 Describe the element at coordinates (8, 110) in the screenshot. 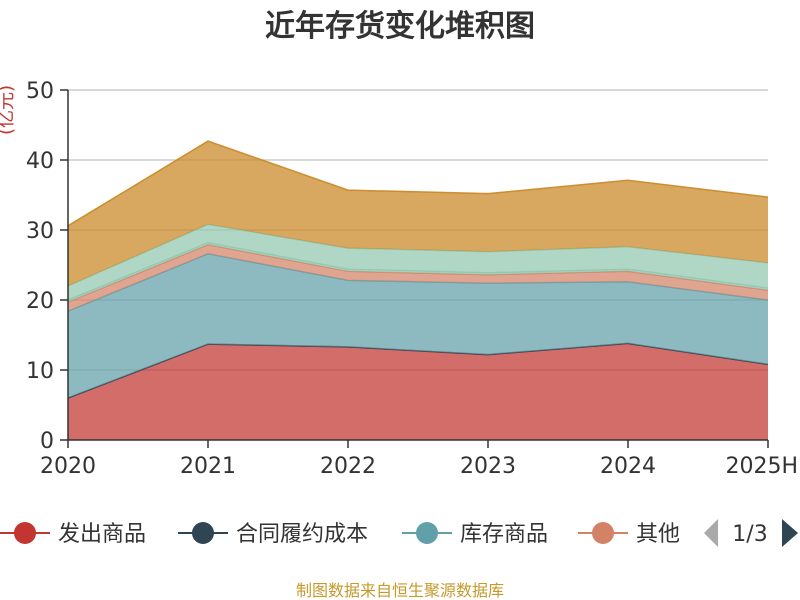

I see `y-axis-label: (亿元)` at that location.